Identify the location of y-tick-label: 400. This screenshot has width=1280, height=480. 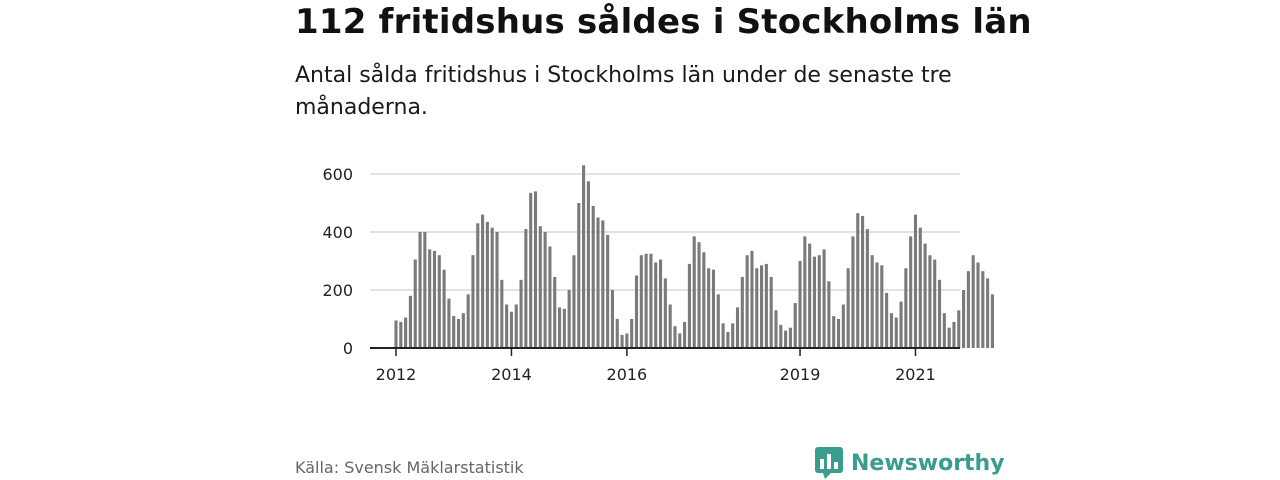
(337, 232).